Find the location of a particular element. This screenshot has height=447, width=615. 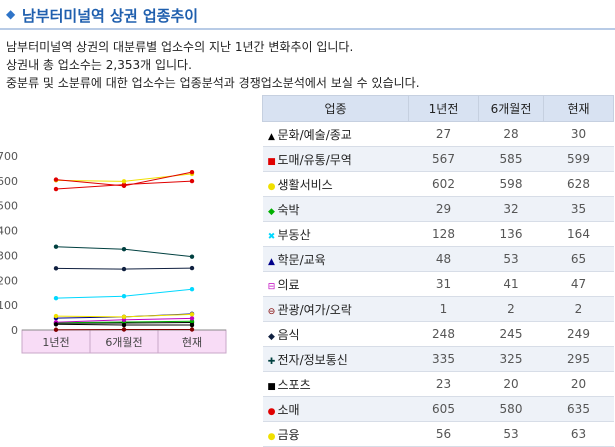

series-marker-icon: ■ is located at coordinates (272, 387).